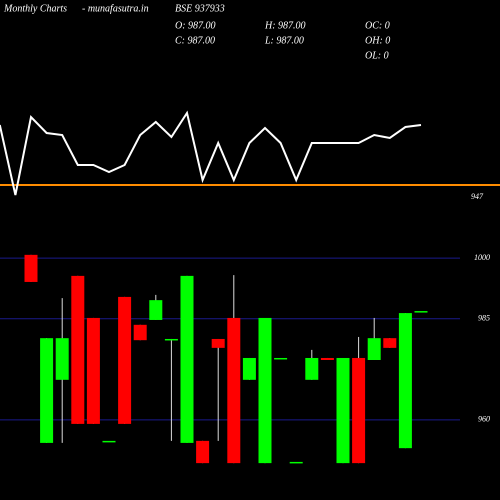 This screenshot has height=500, width=500. I want to click on indicator-line, so click(211, 153).